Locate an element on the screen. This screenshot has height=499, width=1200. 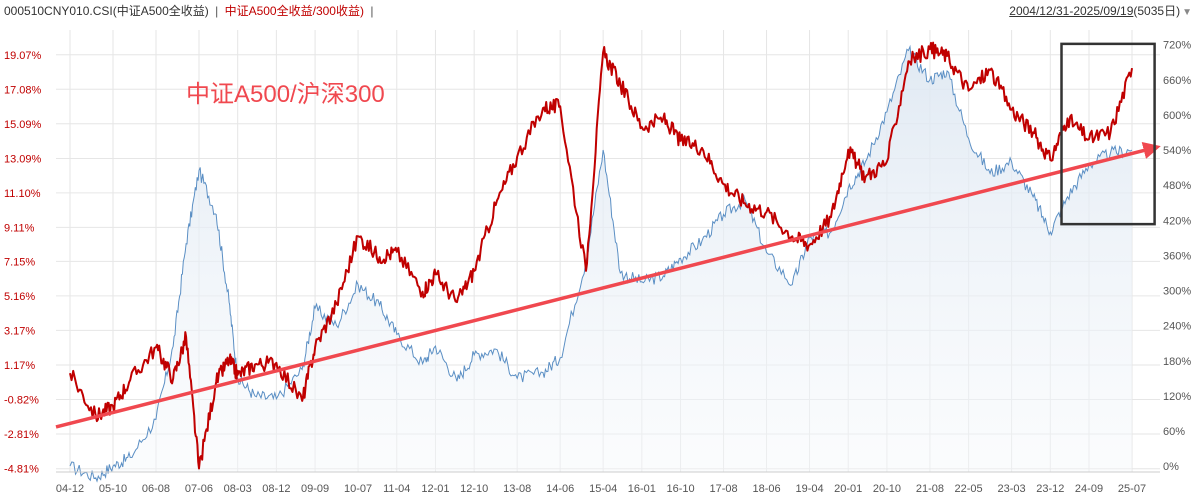
y-left-tick-label: 3.17% is located at coordinates (19, 331).